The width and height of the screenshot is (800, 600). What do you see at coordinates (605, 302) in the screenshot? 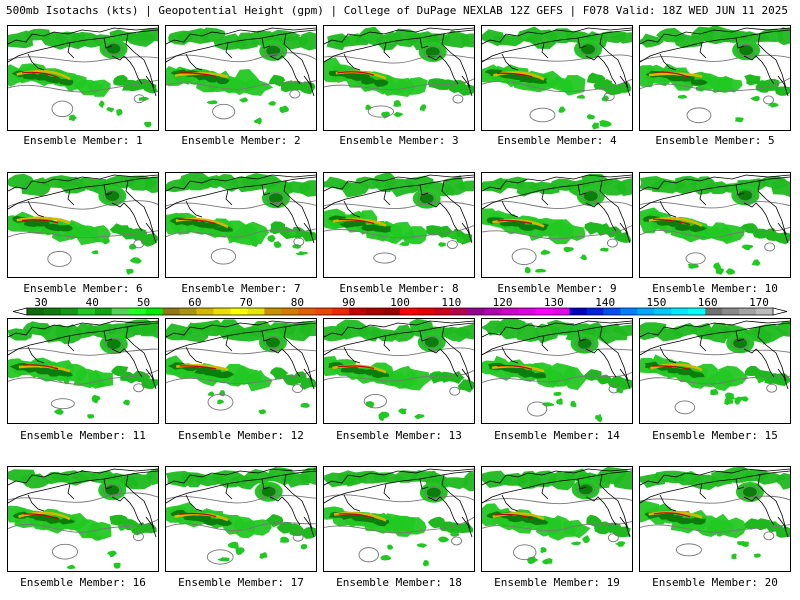
I see `colorbar-tick-label: 140` at bounding box center [605, 302].